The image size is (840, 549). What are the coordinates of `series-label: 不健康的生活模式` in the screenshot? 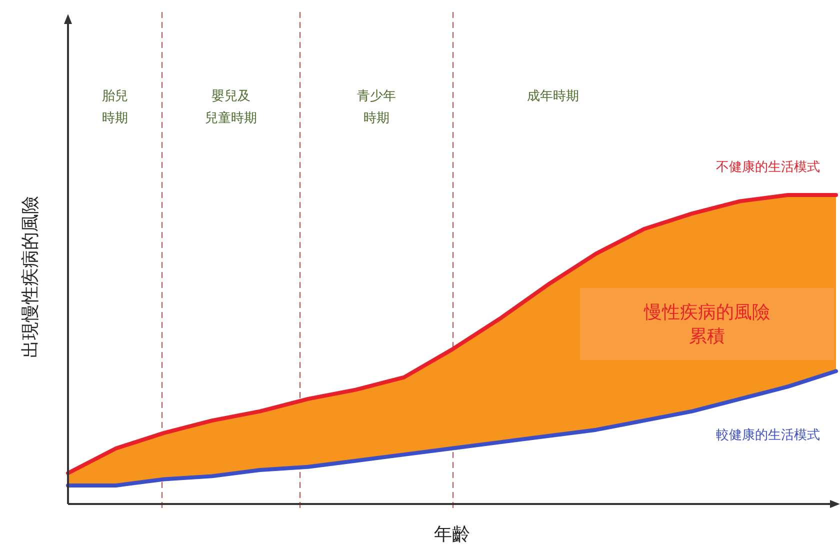 It's located at (768, 168).